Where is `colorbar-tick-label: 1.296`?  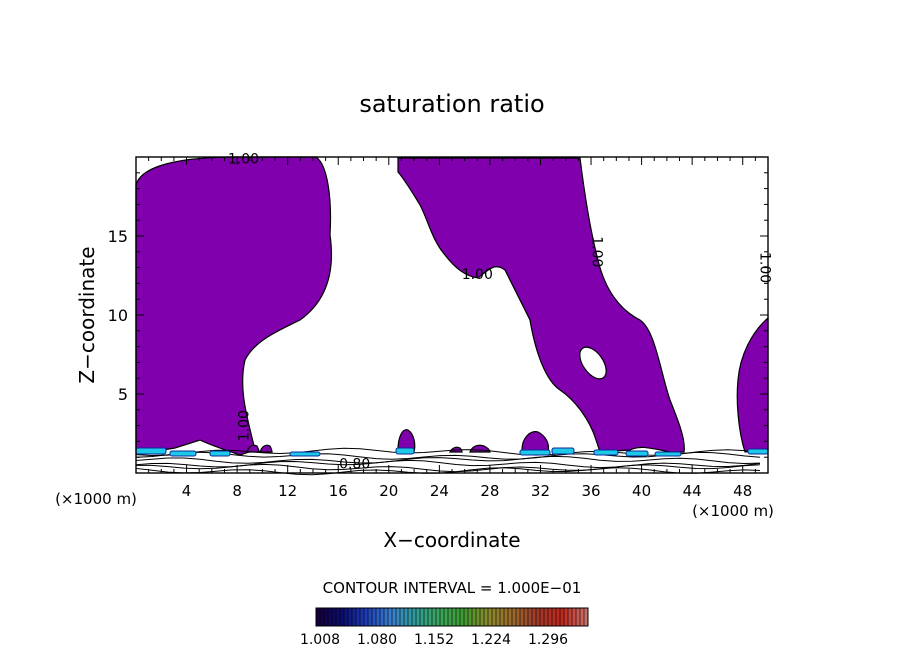 colorbar-tick-label: 1.296 is located at coordinates (548, 640).